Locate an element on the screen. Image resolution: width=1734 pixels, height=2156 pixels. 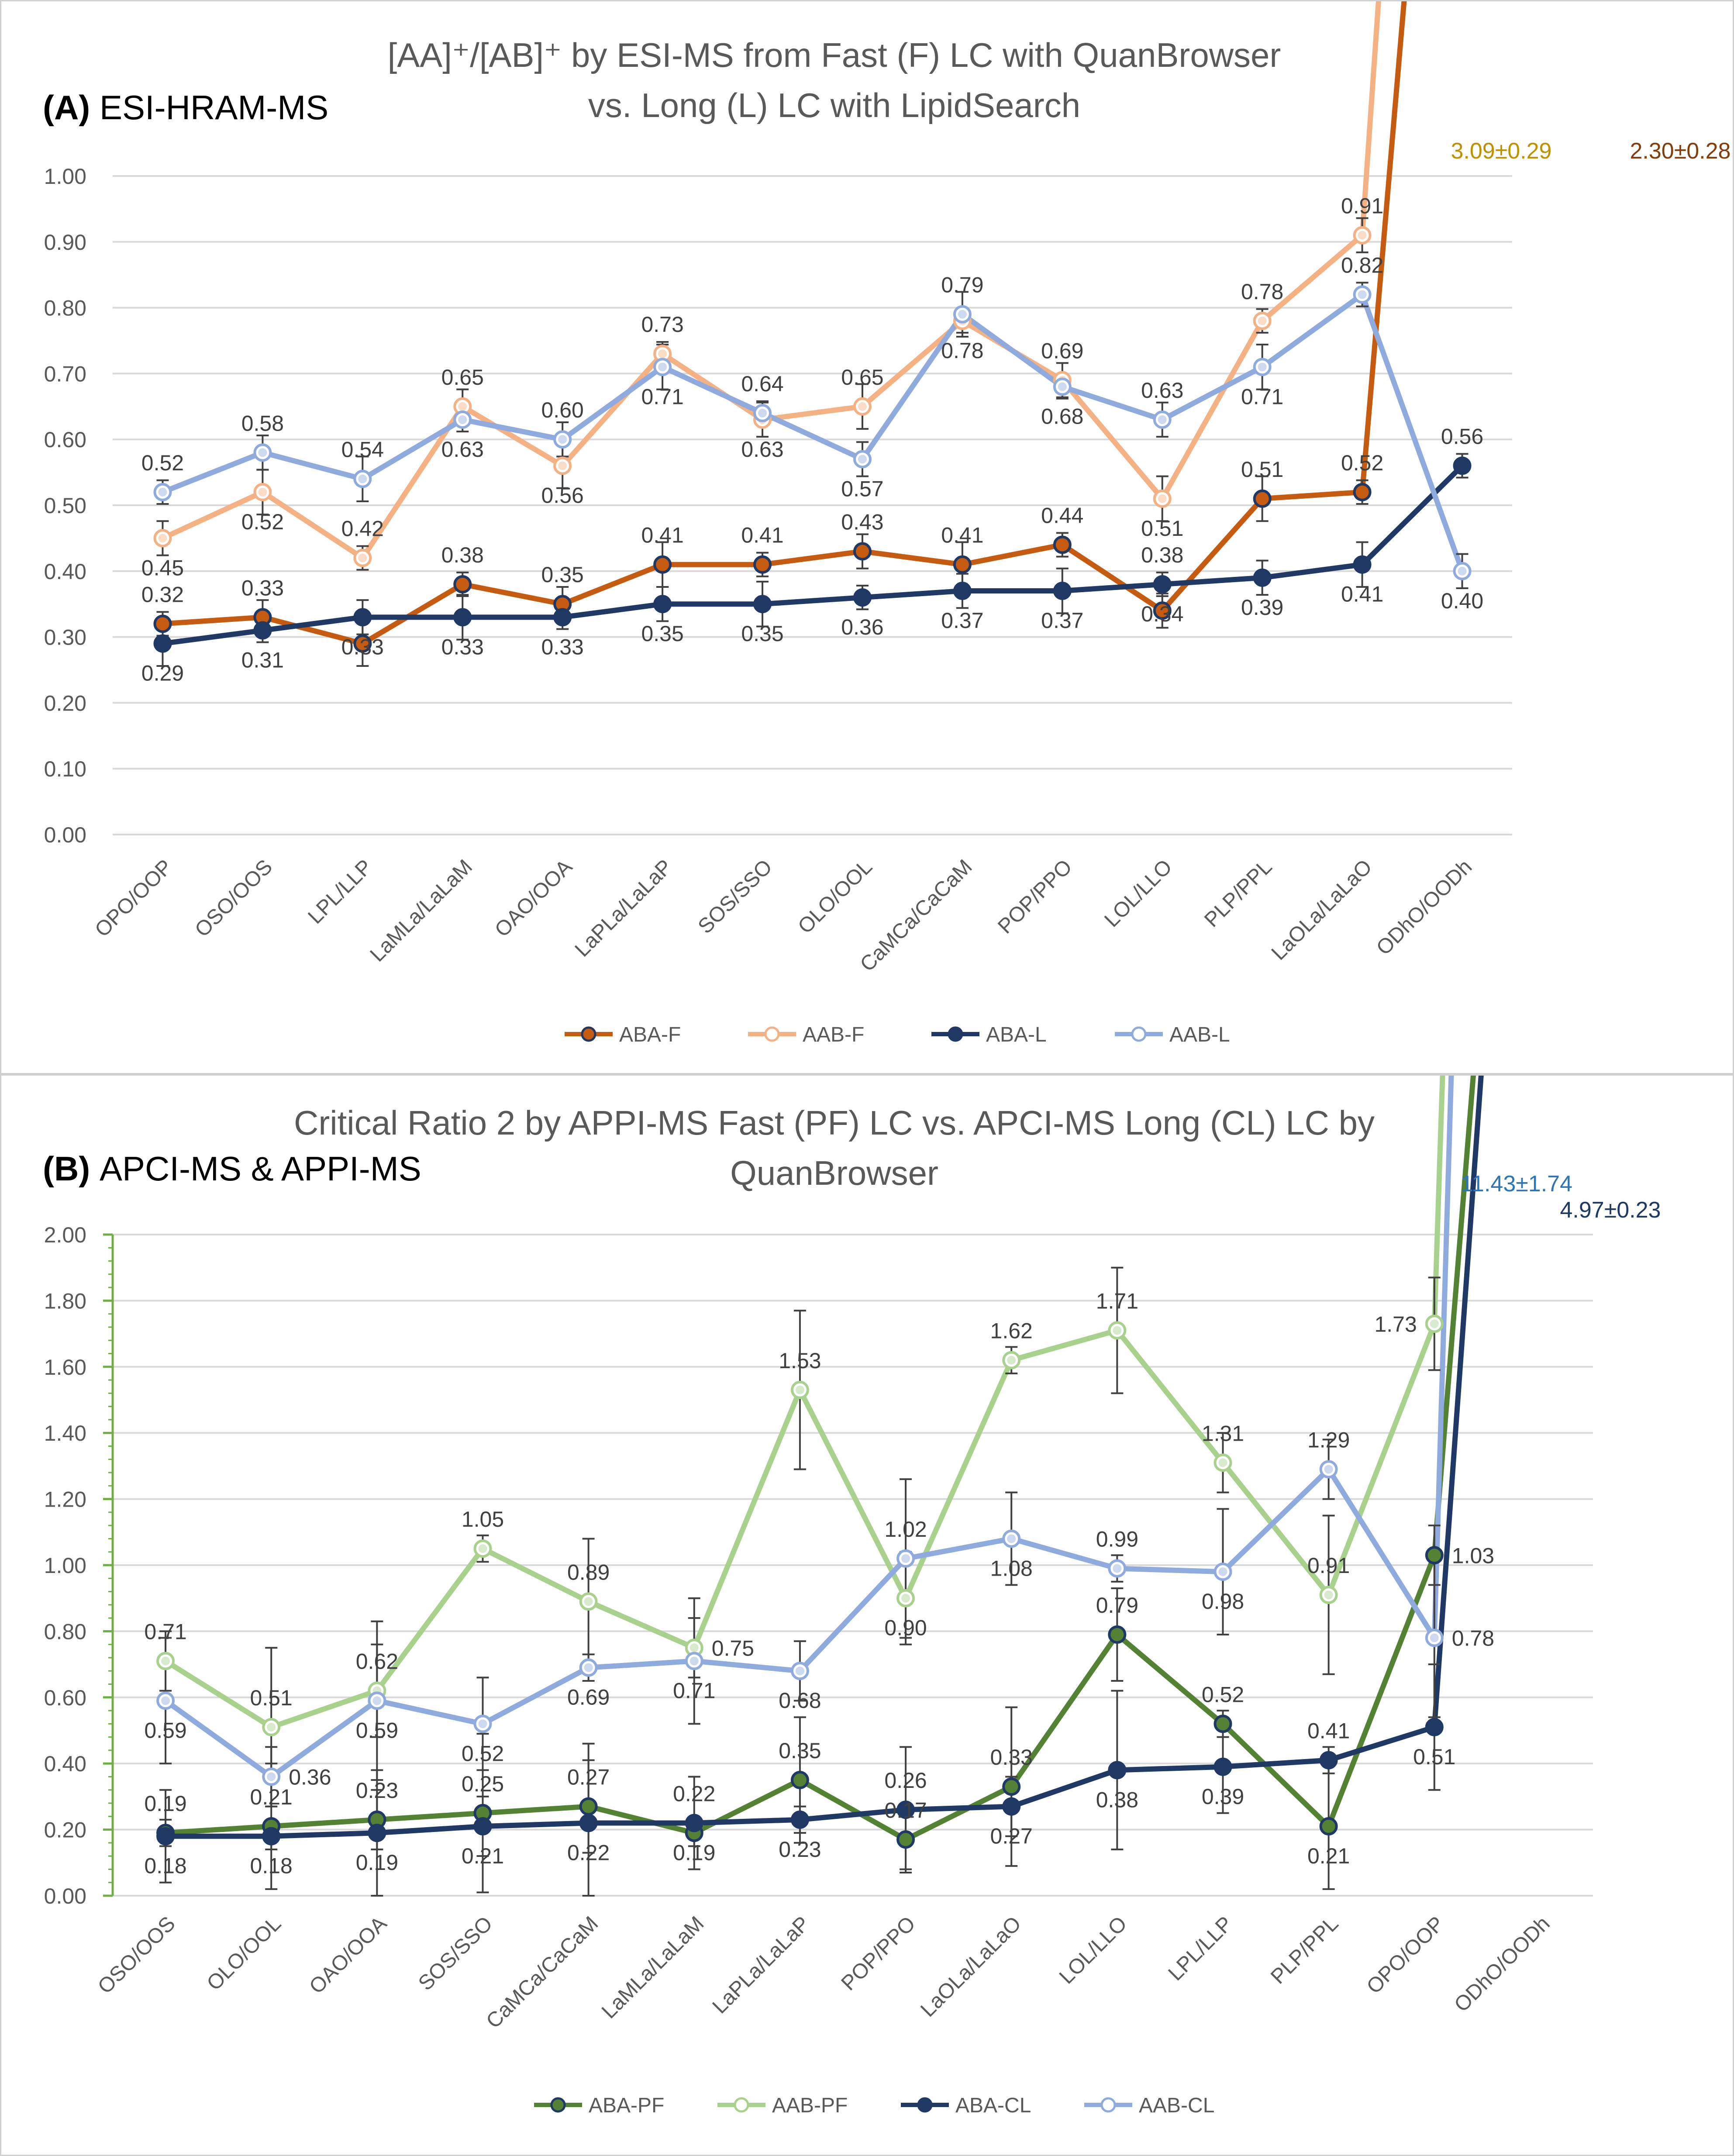
data-label-ABA-F: 0.44 is located at coordinates (1062, 515).